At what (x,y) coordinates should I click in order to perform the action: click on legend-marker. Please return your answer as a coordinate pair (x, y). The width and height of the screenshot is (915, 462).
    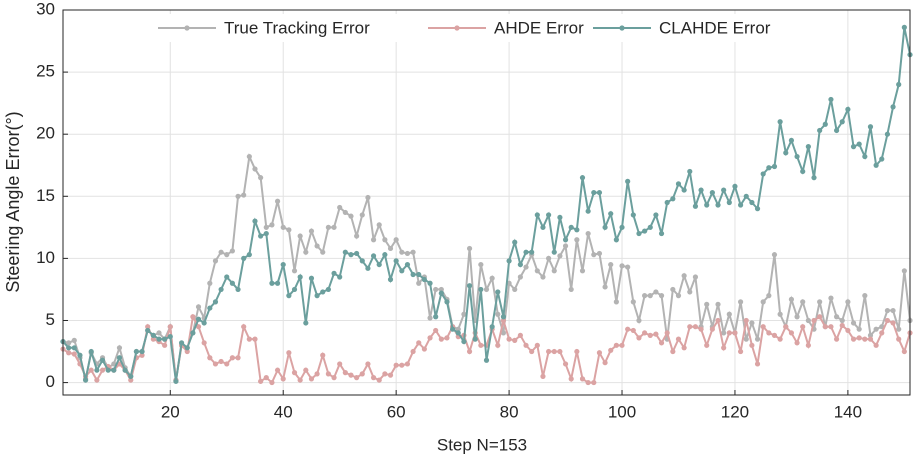
    Looking at the image, I should click on (457, 28).